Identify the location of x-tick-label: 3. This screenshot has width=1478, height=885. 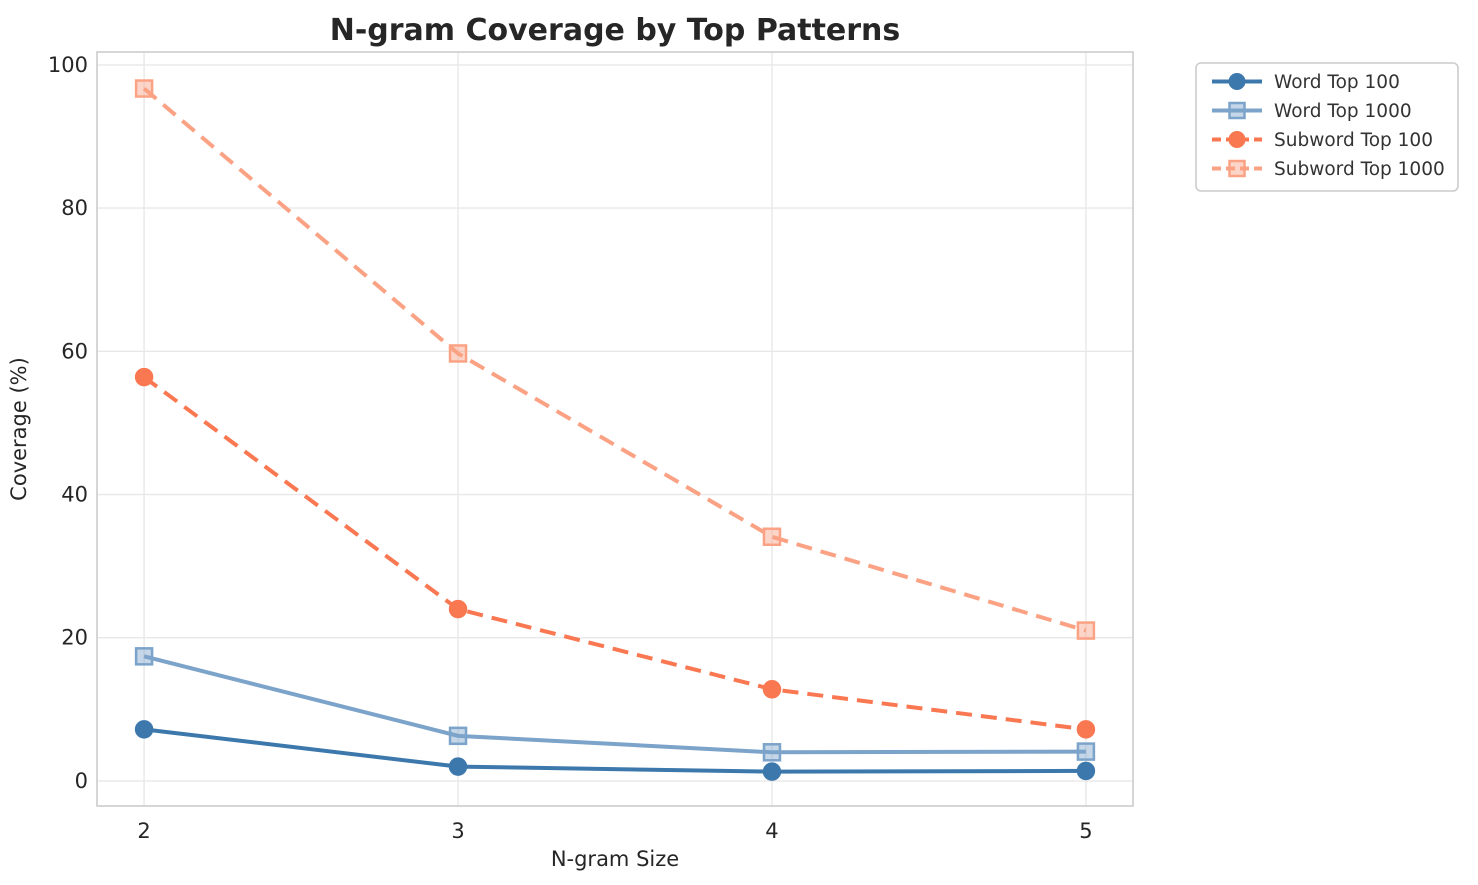
(457, 831).